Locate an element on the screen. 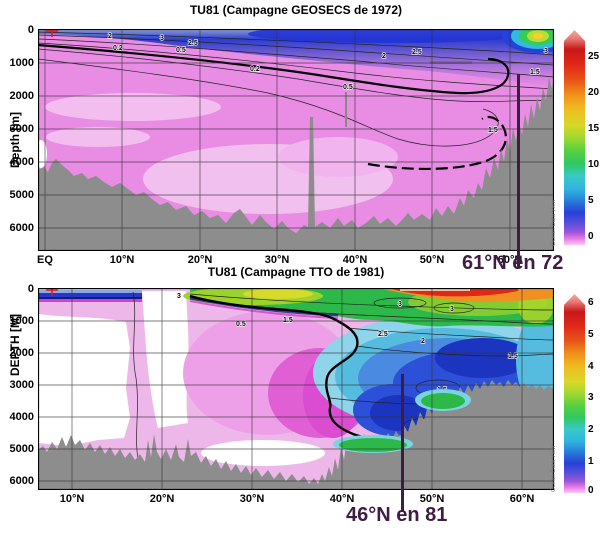 This screenshot has height=538, width=600. top-contour-labels: 2 3 2.5 0.2 0.5 0.2 2 2.5 3 1.5 0.5 1.5 is located at coordinates (327, 83).